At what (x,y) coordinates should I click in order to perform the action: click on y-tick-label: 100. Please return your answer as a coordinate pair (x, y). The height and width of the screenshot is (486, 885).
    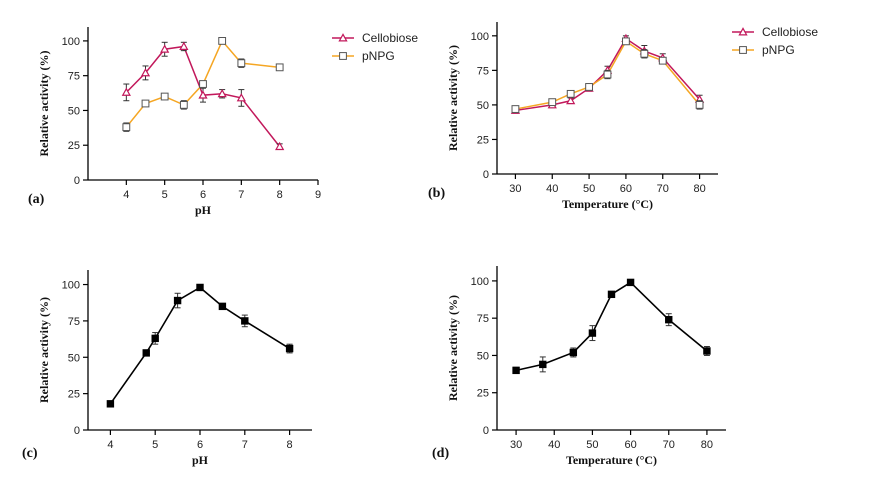
    Looking at the image, I should click on (71, 286).